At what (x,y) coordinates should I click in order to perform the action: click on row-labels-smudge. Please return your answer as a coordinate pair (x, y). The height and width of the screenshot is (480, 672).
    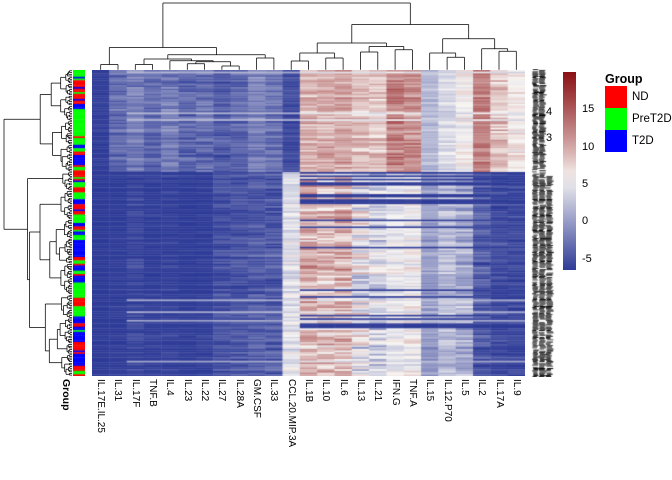
    Looking at the image, I should click on (544, 223).